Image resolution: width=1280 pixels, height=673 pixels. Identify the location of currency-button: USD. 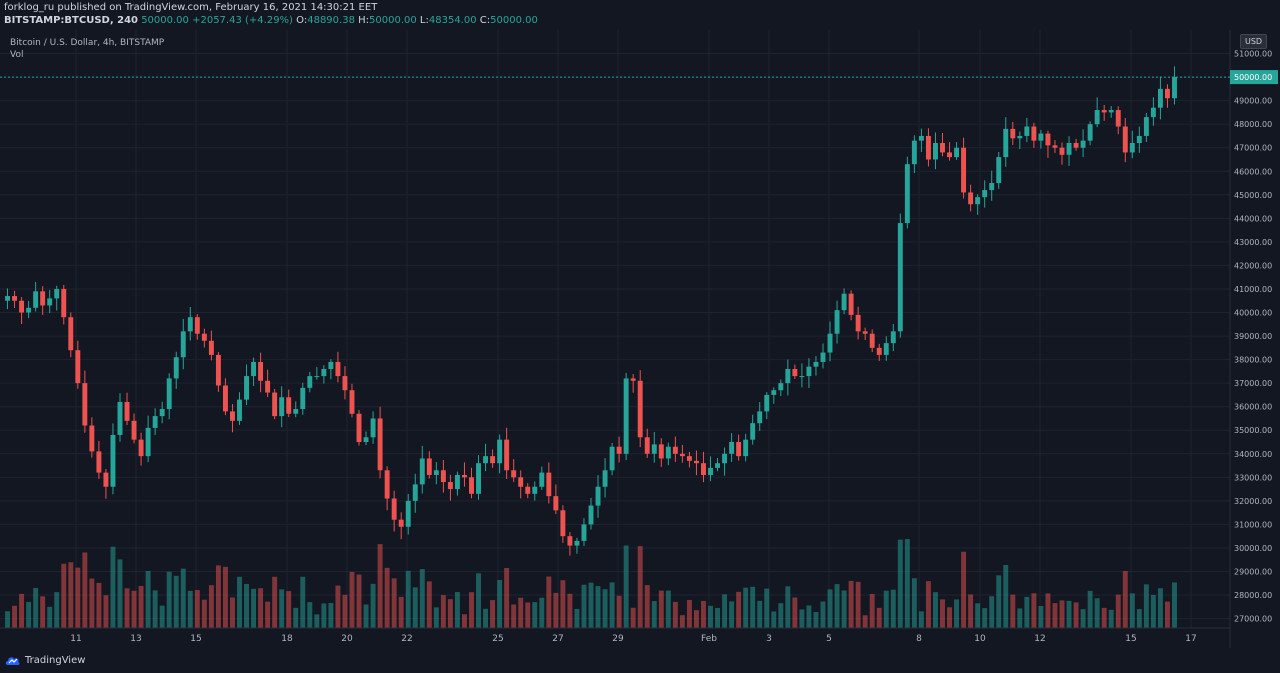
(1254, 41).